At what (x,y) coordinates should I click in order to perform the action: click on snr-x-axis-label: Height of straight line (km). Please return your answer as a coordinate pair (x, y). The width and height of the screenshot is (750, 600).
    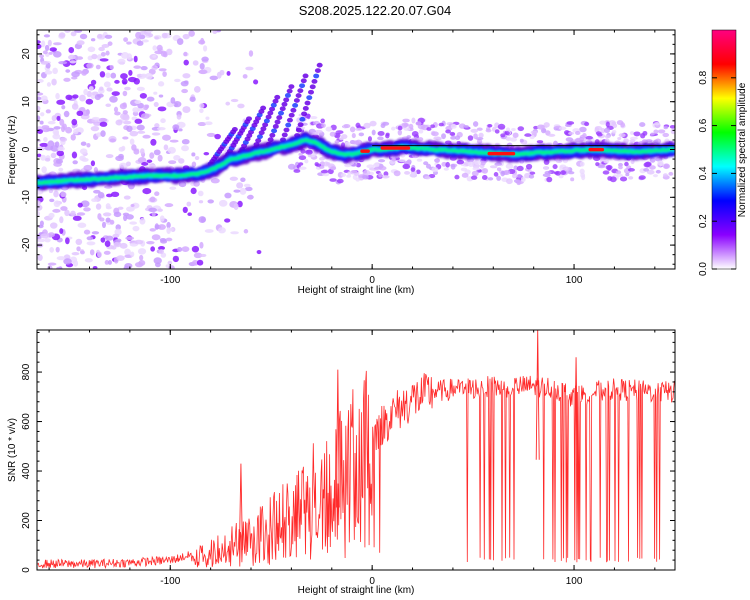
    Looking at the image, I should click on (356, 590).